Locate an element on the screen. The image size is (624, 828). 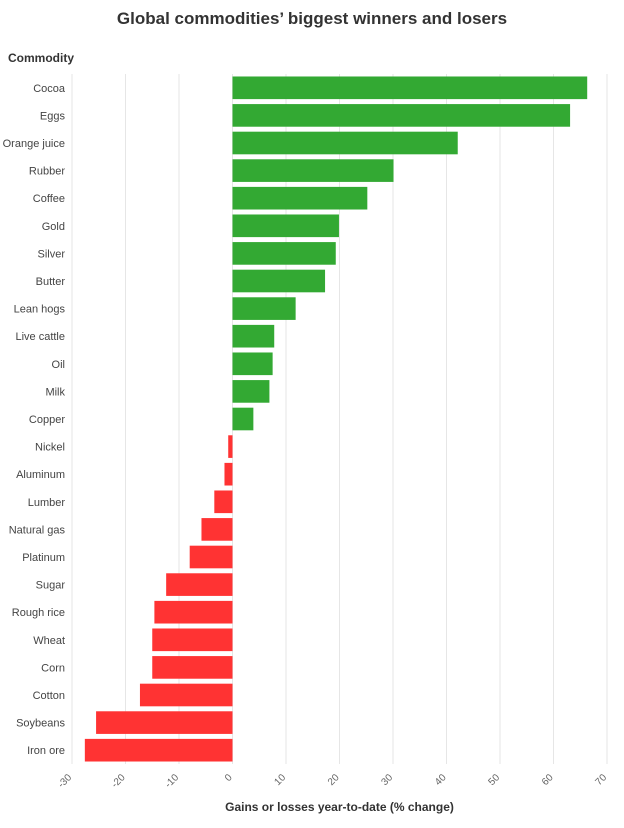
category-label: Rubber is located at coordinates (47, 172).